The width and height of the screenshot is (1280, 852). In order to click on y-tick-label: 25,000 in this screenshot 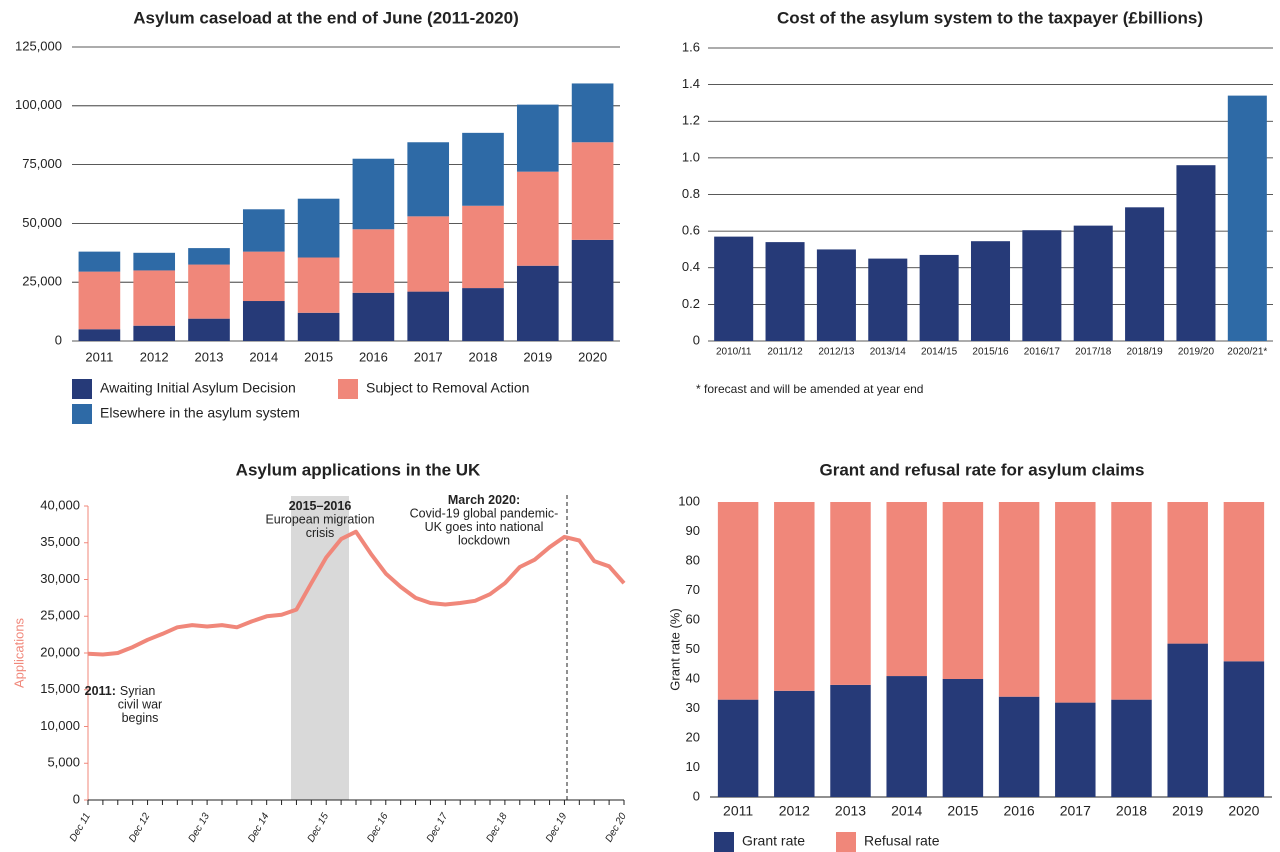, I will do `click(60, 615)`.